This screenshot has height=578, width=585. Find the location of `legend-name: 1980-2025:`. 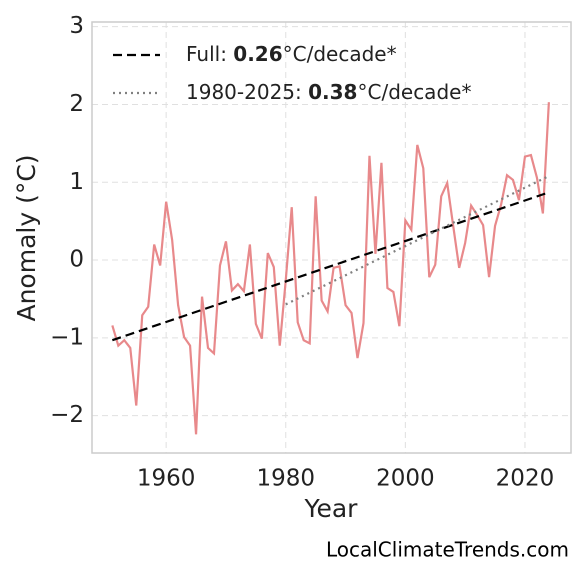

legend-name: 1980-2025: is located at coordinates (244, 92).